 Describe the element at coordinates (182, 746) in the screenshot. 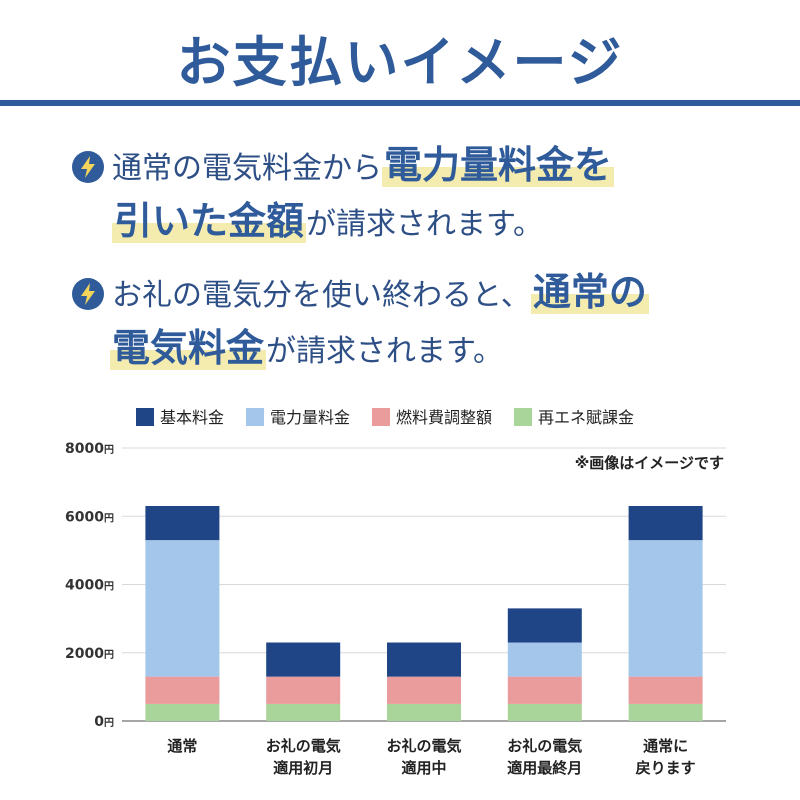

I see `x-tick-label: 通常` at that location.